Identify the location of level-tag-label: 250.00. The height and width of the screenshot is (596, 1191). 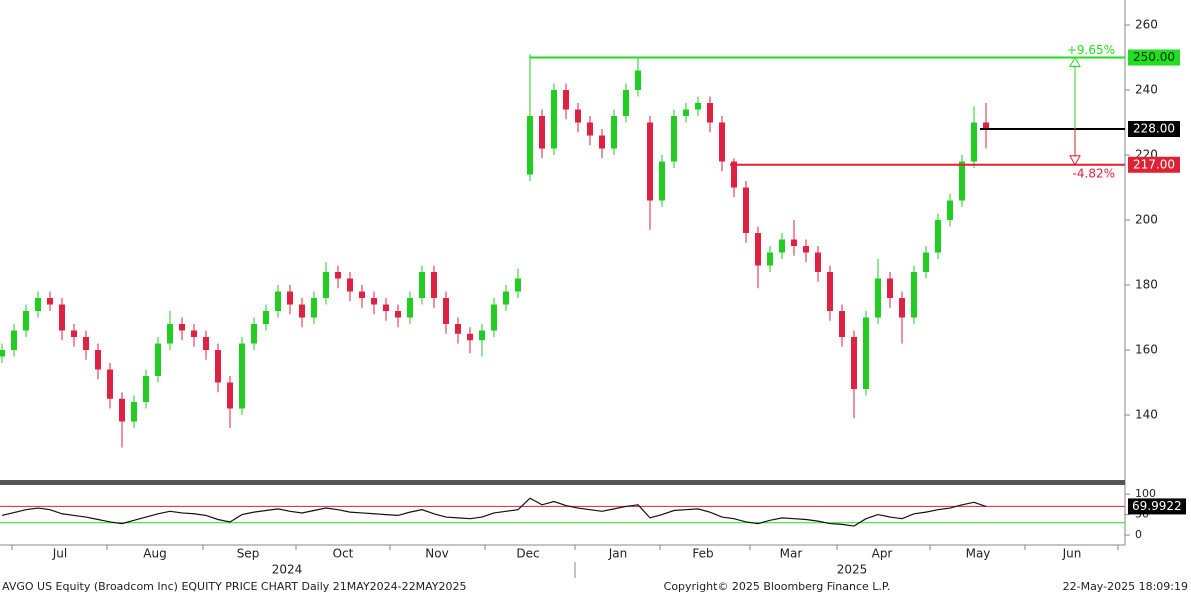
(1154, 57).